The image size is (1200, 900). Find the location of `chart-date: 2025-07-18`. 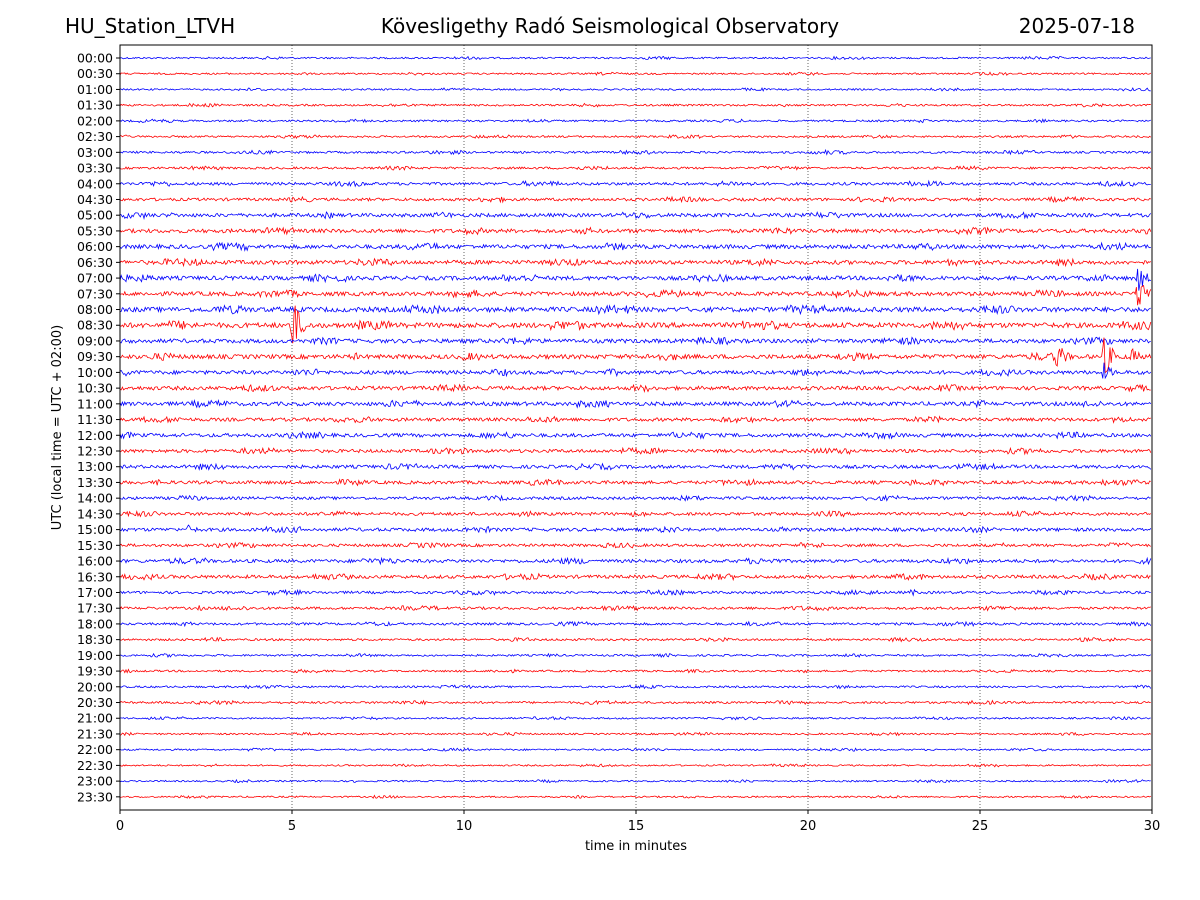

chart-date: 2025-07-18 is located at coordinates (1076, 26).